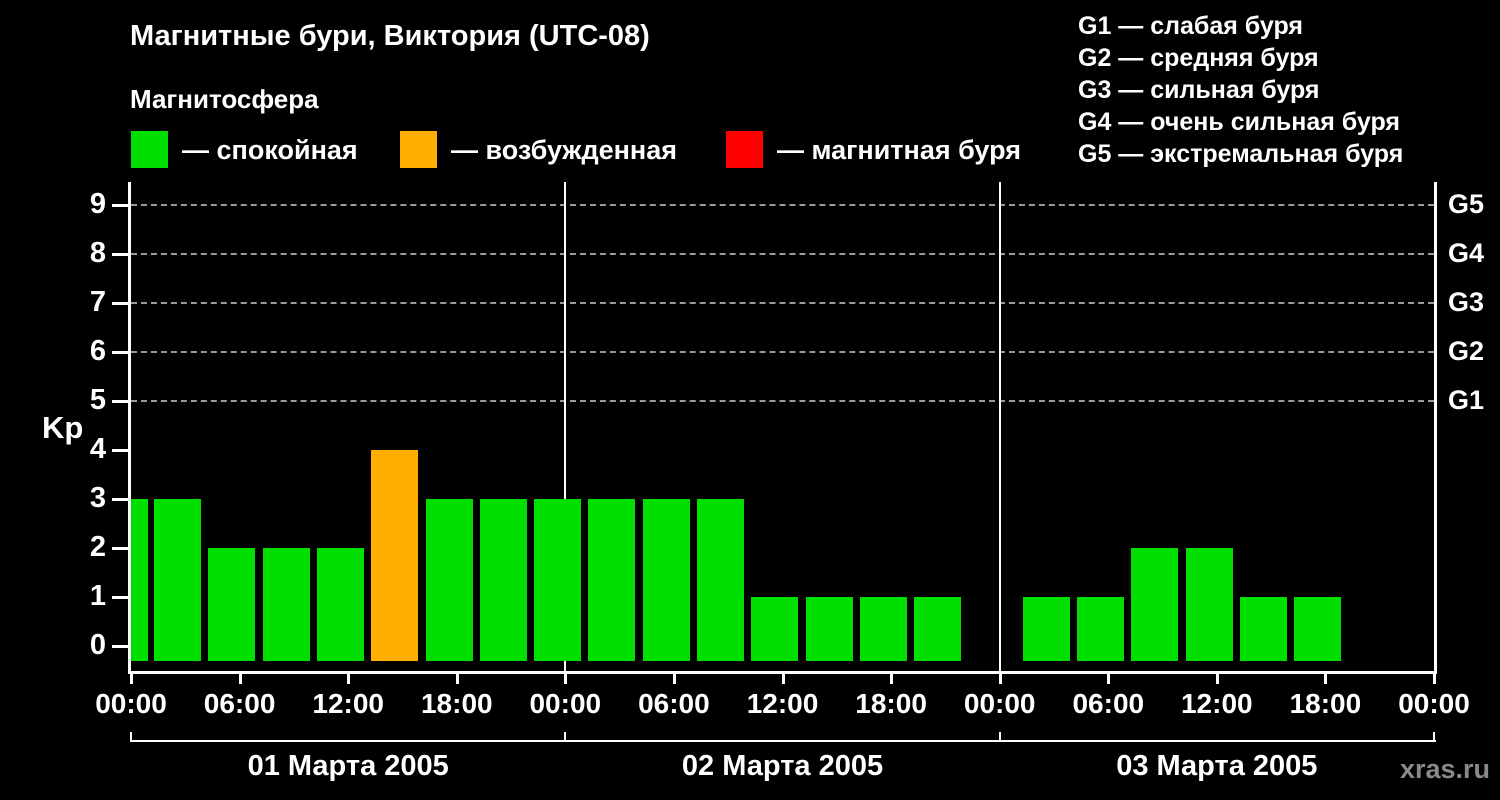 The image size is (1500, 800). What do you see at coordinates (97, 351) in the screenshot?
I see `y-tick-label: 6` at bounding box center [97, 351].